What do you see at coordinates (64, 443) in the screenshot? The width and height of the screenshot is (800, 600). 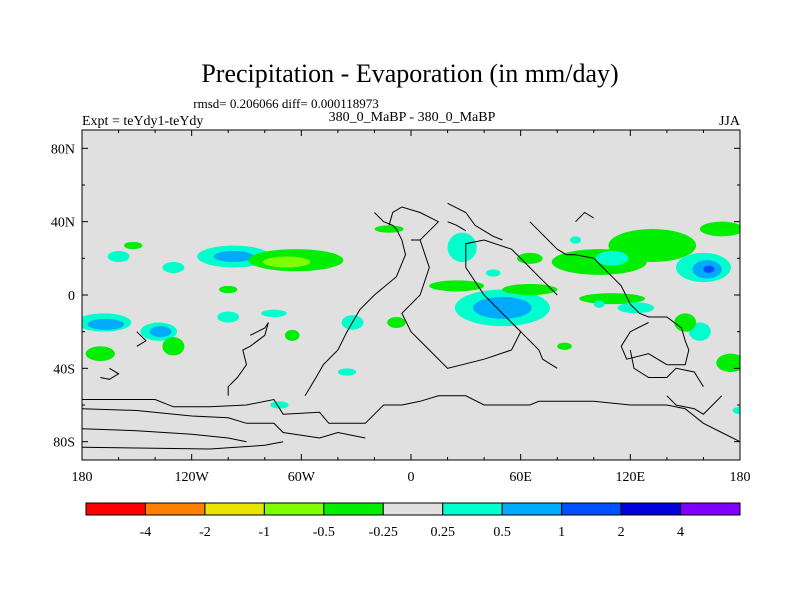 I see `y-tick-label: 80S` at bounding box center [64, 443].